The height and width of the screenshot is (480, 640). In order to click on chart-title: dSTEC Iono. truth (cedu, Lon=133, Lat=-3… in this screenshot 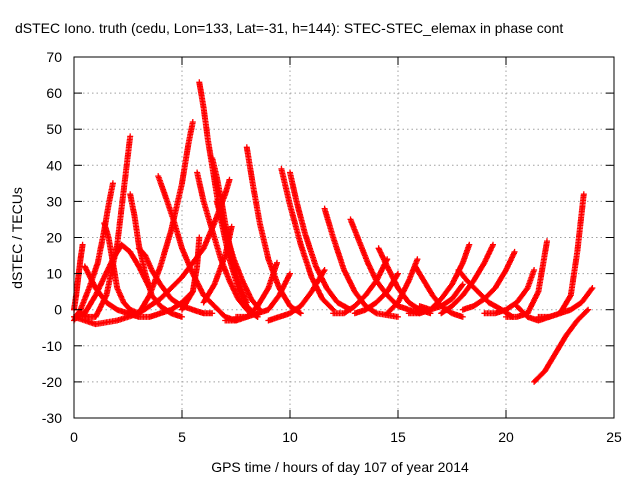, I will do `click(289, 28)`.